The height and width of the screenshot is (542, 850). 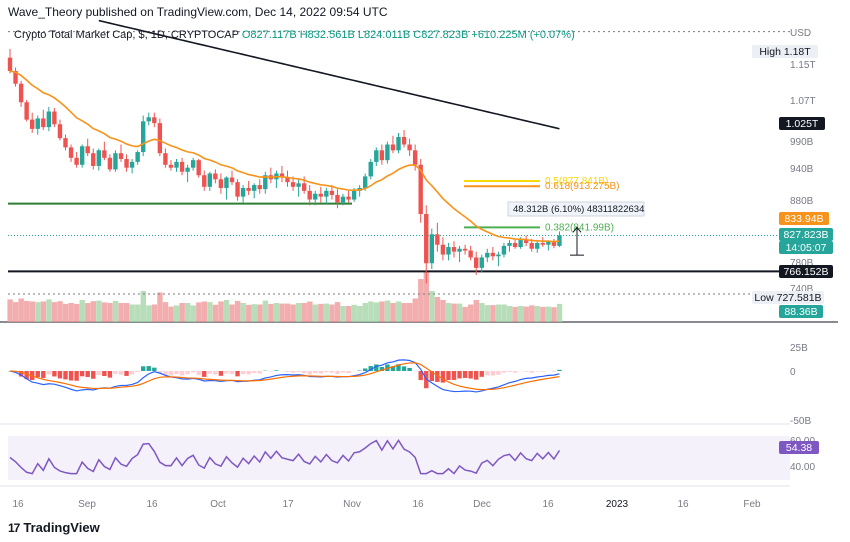 What do you see at coordinates (14, 527) in the screenshot?
I see `tradingview-logo-icon: 17` at bounding box center [14, 527].